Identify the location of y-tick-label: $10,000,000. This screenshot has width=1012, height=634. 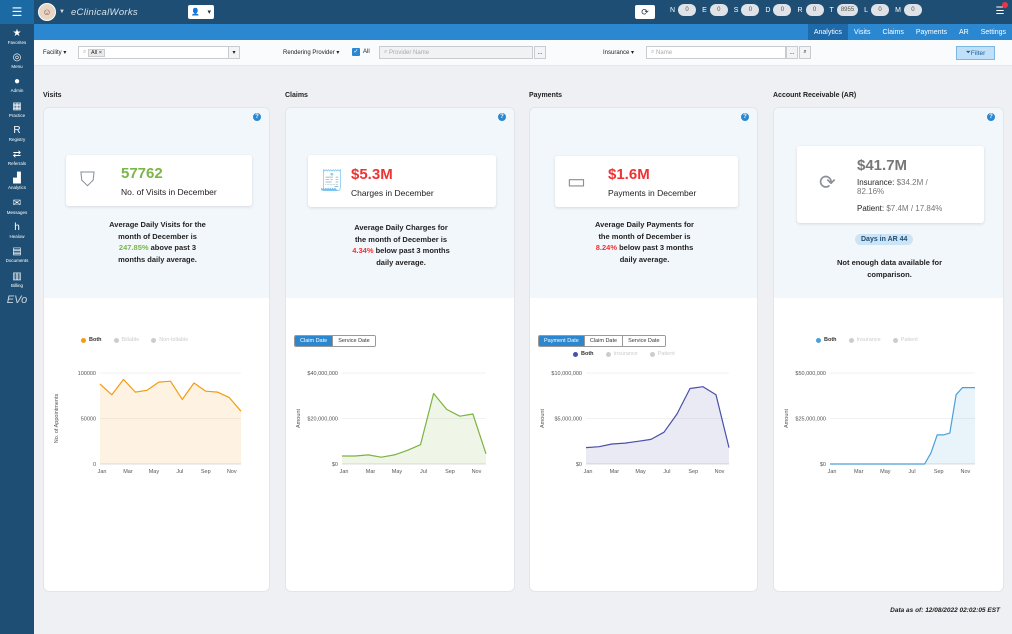
(566, 374).